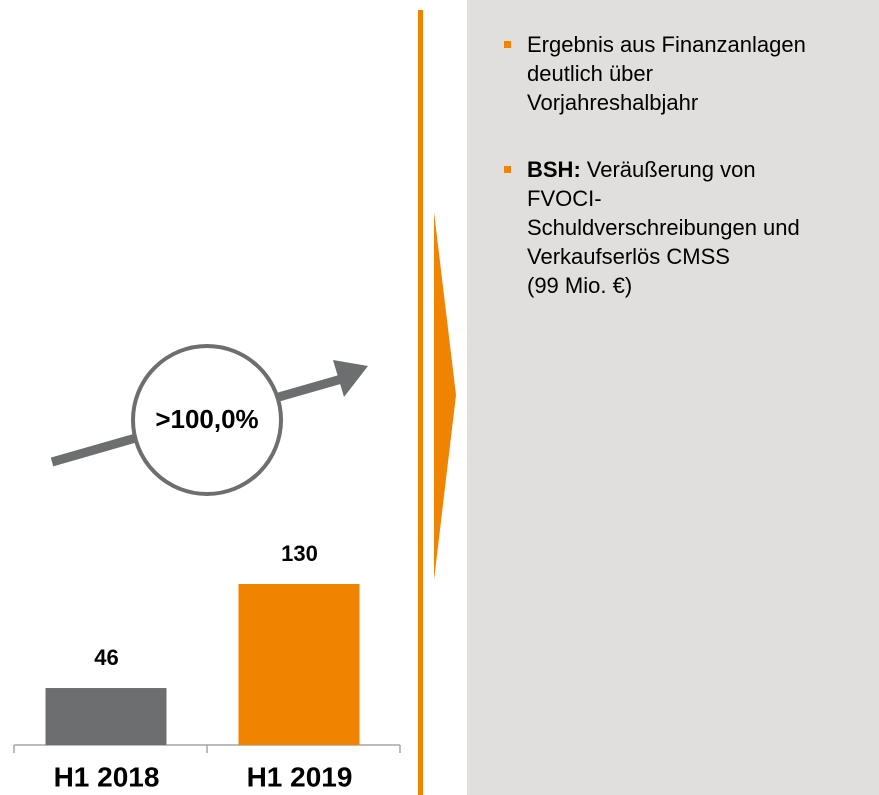 This screenshot has height=795, width=879. I want to click on bullet-text: Veräußerung von, so click(671, 169).